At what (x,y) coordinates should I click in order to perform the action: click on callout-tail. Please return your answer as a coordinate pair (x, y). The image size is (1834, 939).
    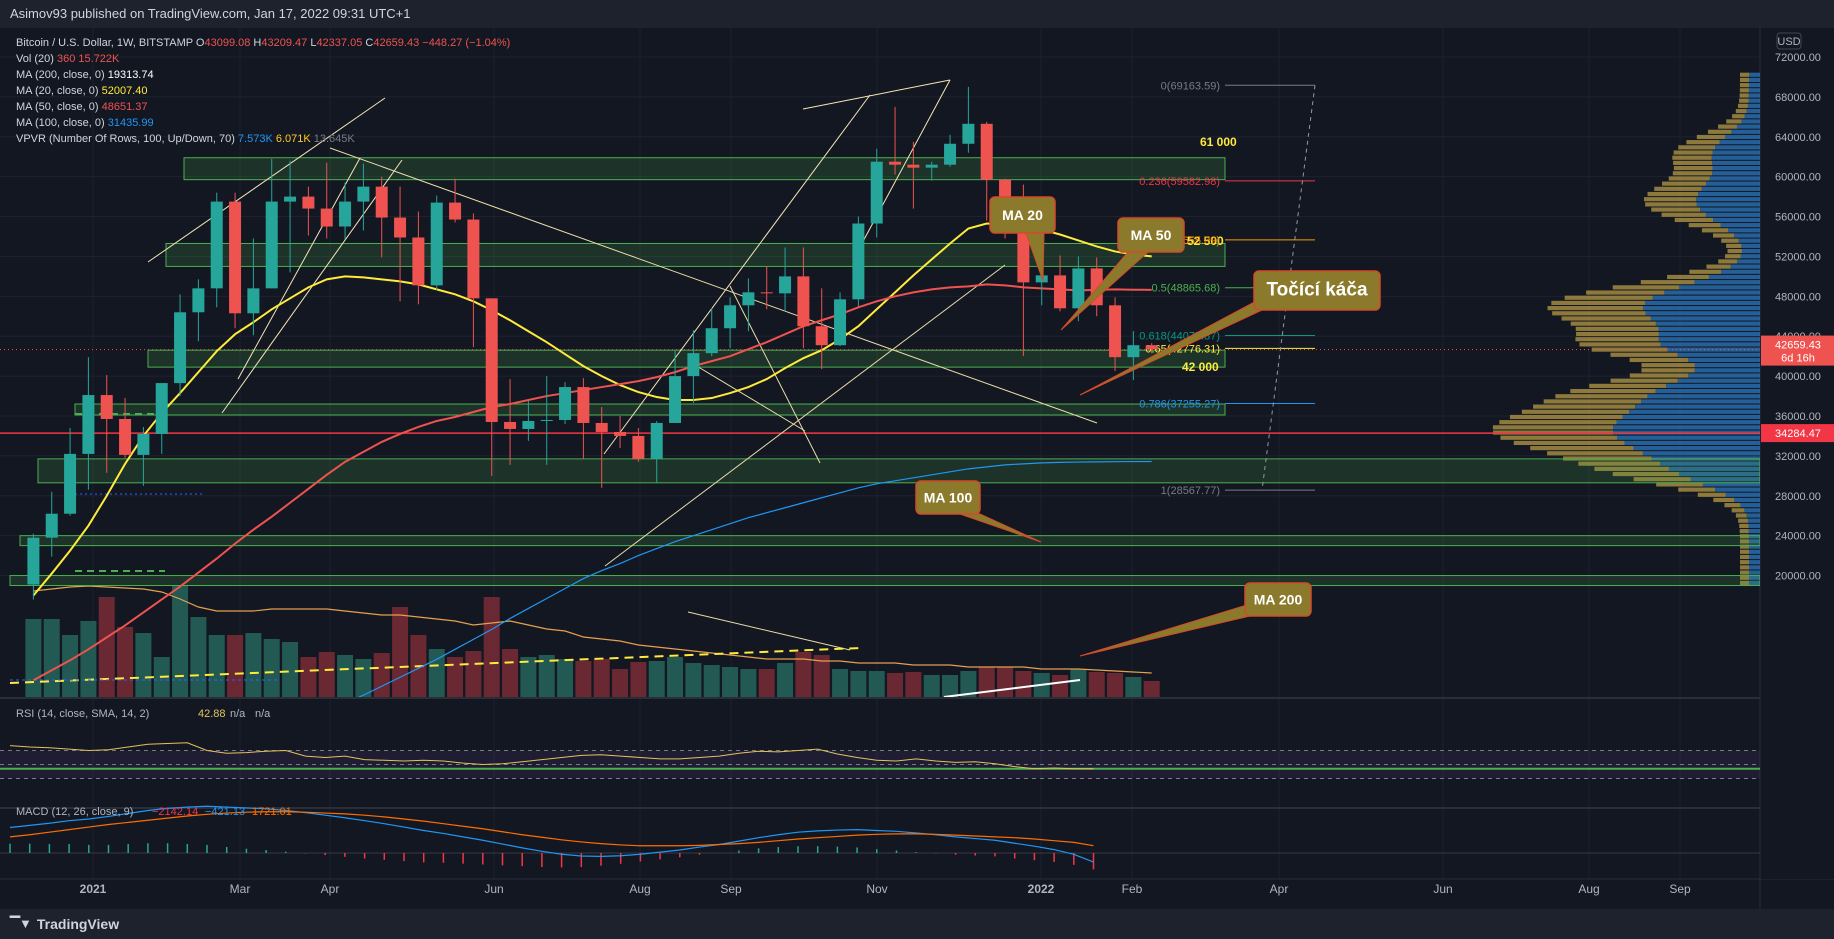
    Looking at the image, I should click on (1171, 346).